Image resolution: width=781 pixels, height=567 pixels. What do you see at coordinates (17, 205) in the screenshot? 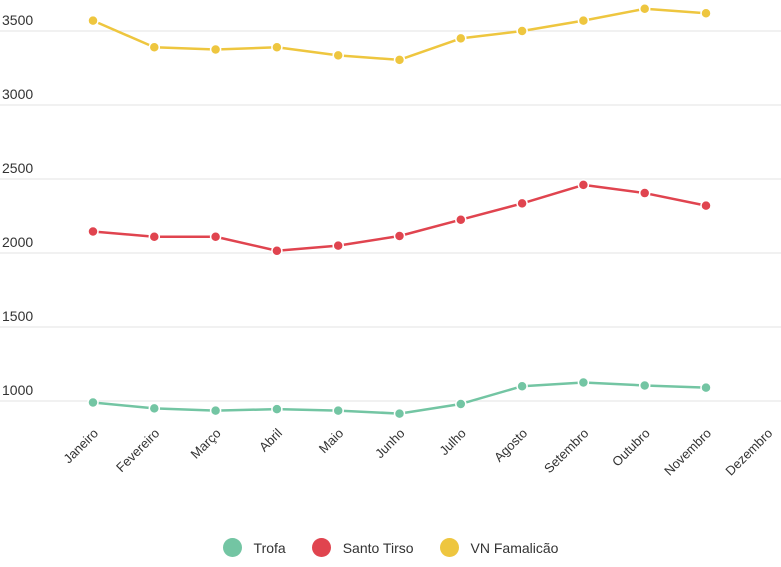
I see `y-axis-tick-labels: 1000 1500 2000 2500 3000 3500` at bounding box center [17, 205].